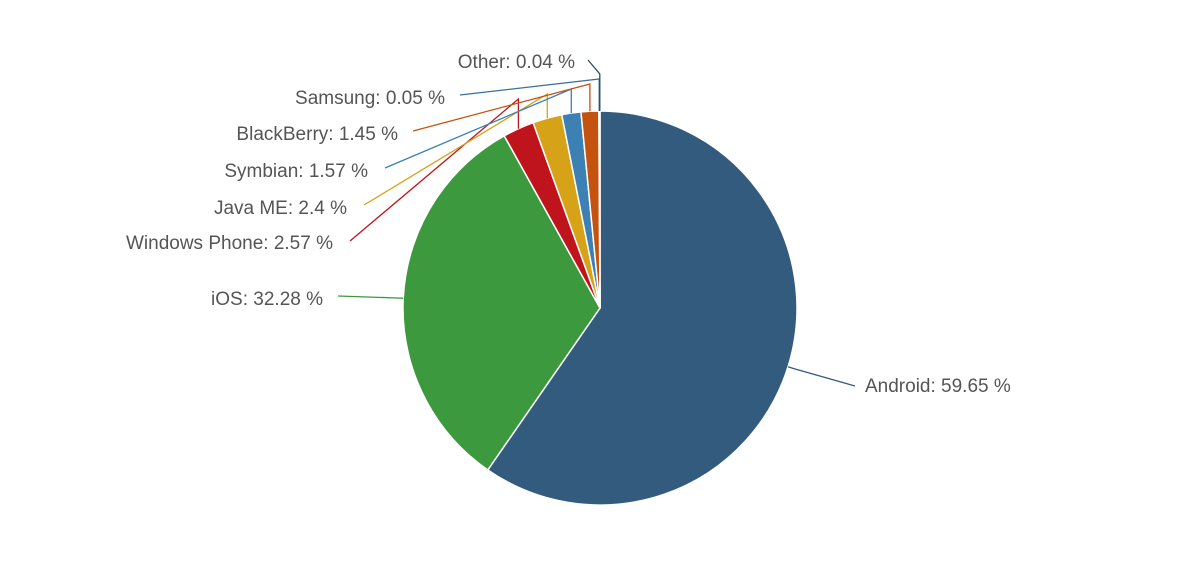 The width and height of the screenshot is (1200, 565). What do you see at coordinates (938, 386) in the screenshot?
I see `label-android: Android: 59.65 %` at bounding box center [938, 386].